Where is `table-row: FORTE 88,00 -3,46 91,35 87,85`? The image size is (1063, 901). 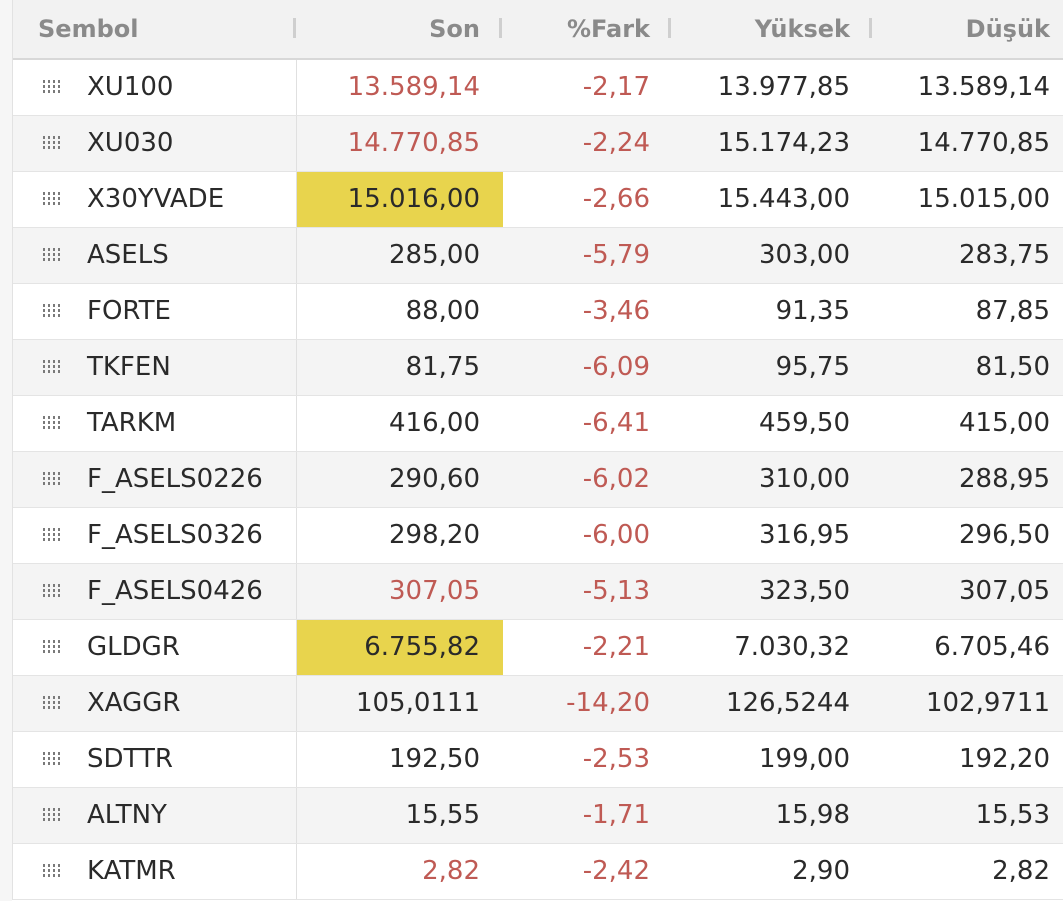 table-row: FORTE 88,00 -3,46 91,35 87,85 is located at coordinates (538, 312).